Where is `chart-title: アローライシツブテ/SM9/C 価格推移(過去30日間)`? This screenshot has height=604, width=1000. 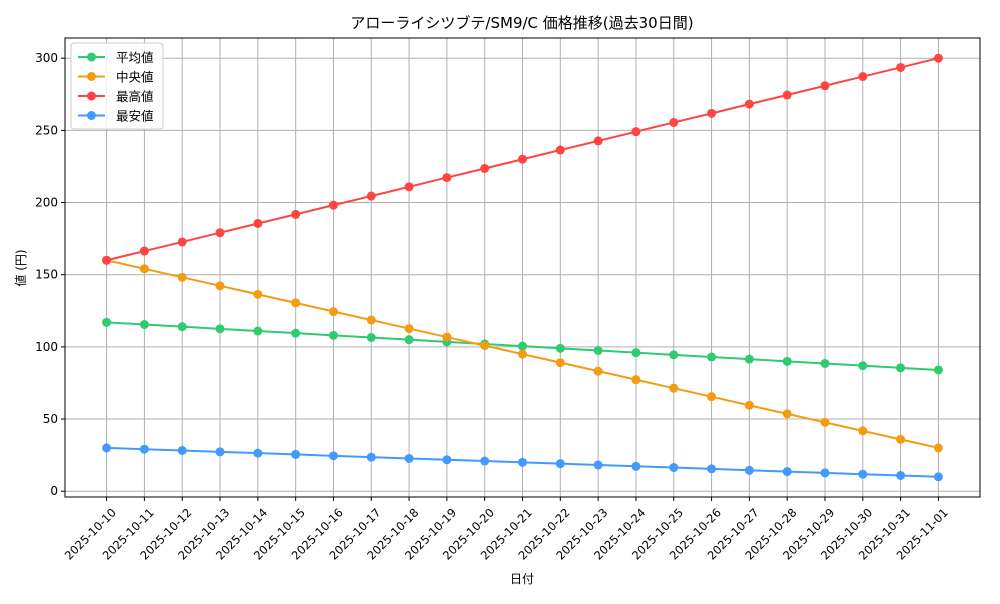 chart-title: アローライシツブテ/SM9/C 価格推移(過去30日間) is located at coordinates (521, 23).